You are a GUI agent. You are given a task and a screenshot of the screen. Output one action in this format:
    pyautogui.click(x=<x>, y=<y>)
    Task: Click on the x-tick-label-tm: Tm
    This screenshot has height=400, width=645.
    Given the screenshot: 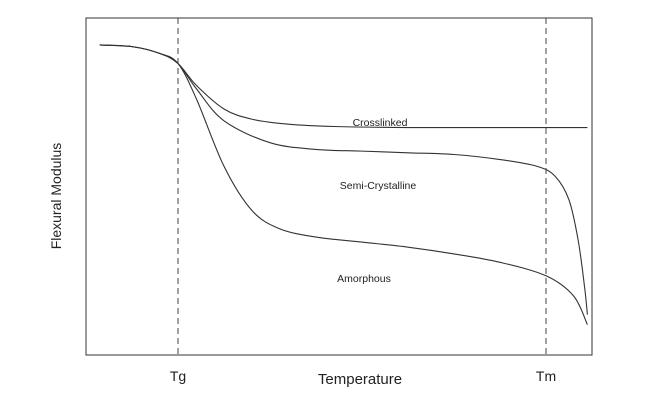 What is the action you would take?
    pyautogui.click(x=546, y=376)
    